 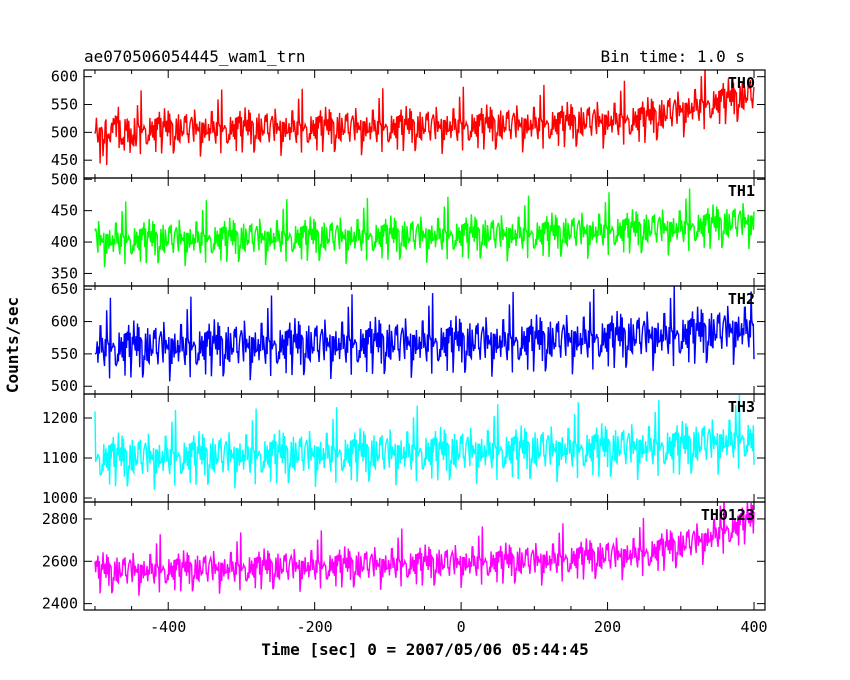 What do you see at coordinates (315, 627) in the screenshot?
I see `x-tick-label: -200` at bounding box center [315, 627].